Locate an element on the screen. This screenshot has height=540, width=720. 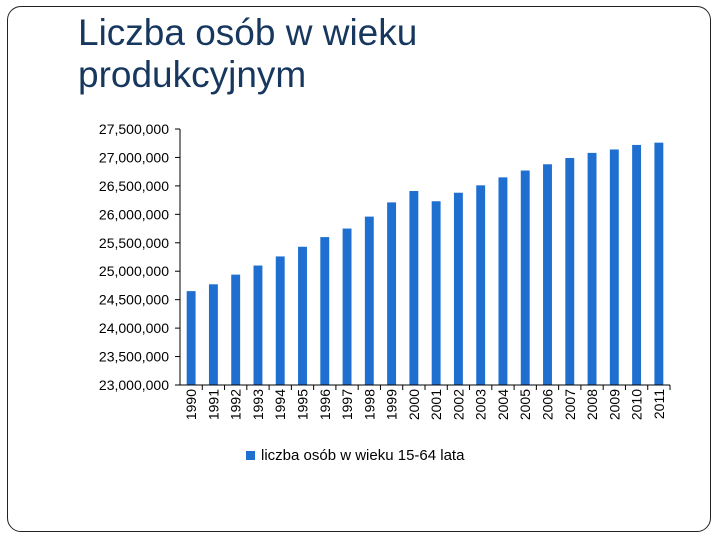
x-tick-label: 2008 is located at coordinates (592, 404).